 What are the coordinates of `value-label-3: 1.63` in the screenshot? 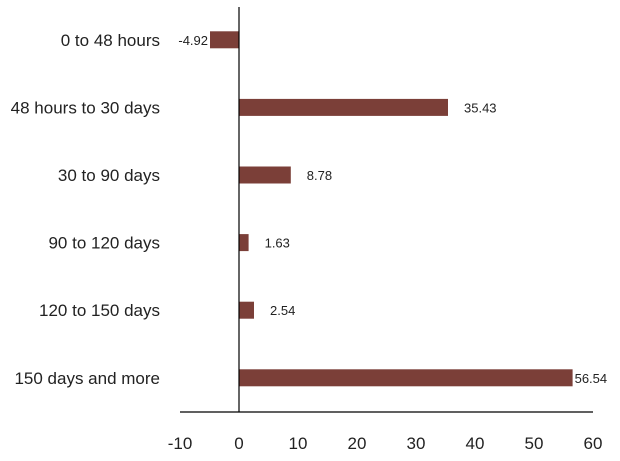 It's located at (277, 243).